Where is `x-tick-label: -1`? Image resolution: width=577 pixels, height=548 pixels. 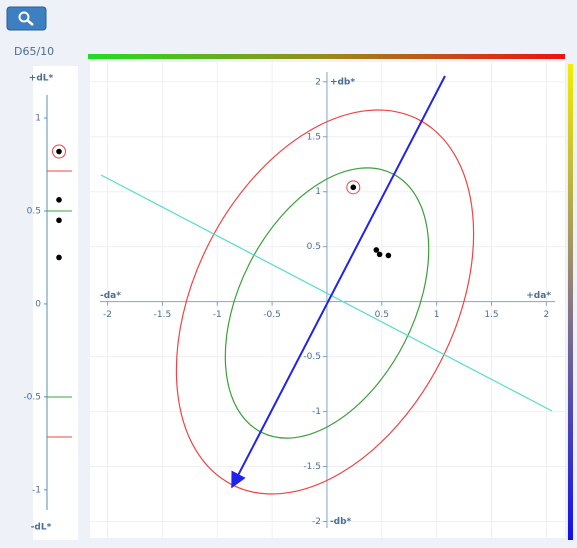
x-tick-label: -1 is located at coordinates (217, 315).